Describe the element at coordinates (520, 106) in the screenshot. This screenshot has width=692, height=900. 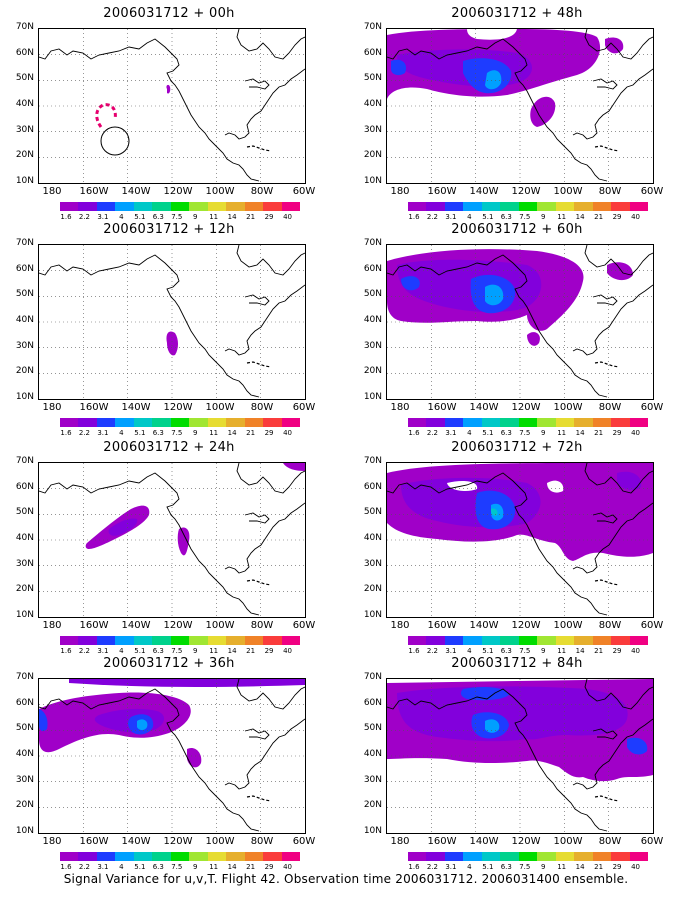
I see `map-svg` at that location.